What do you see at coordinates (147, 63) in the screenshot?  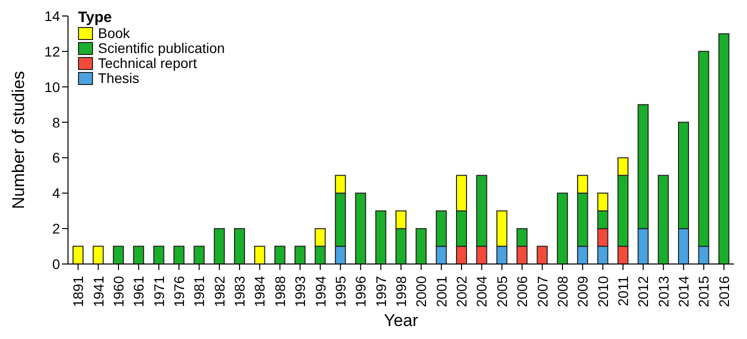 I see `legend-label: Technical report` at bounding box center [147, 63].